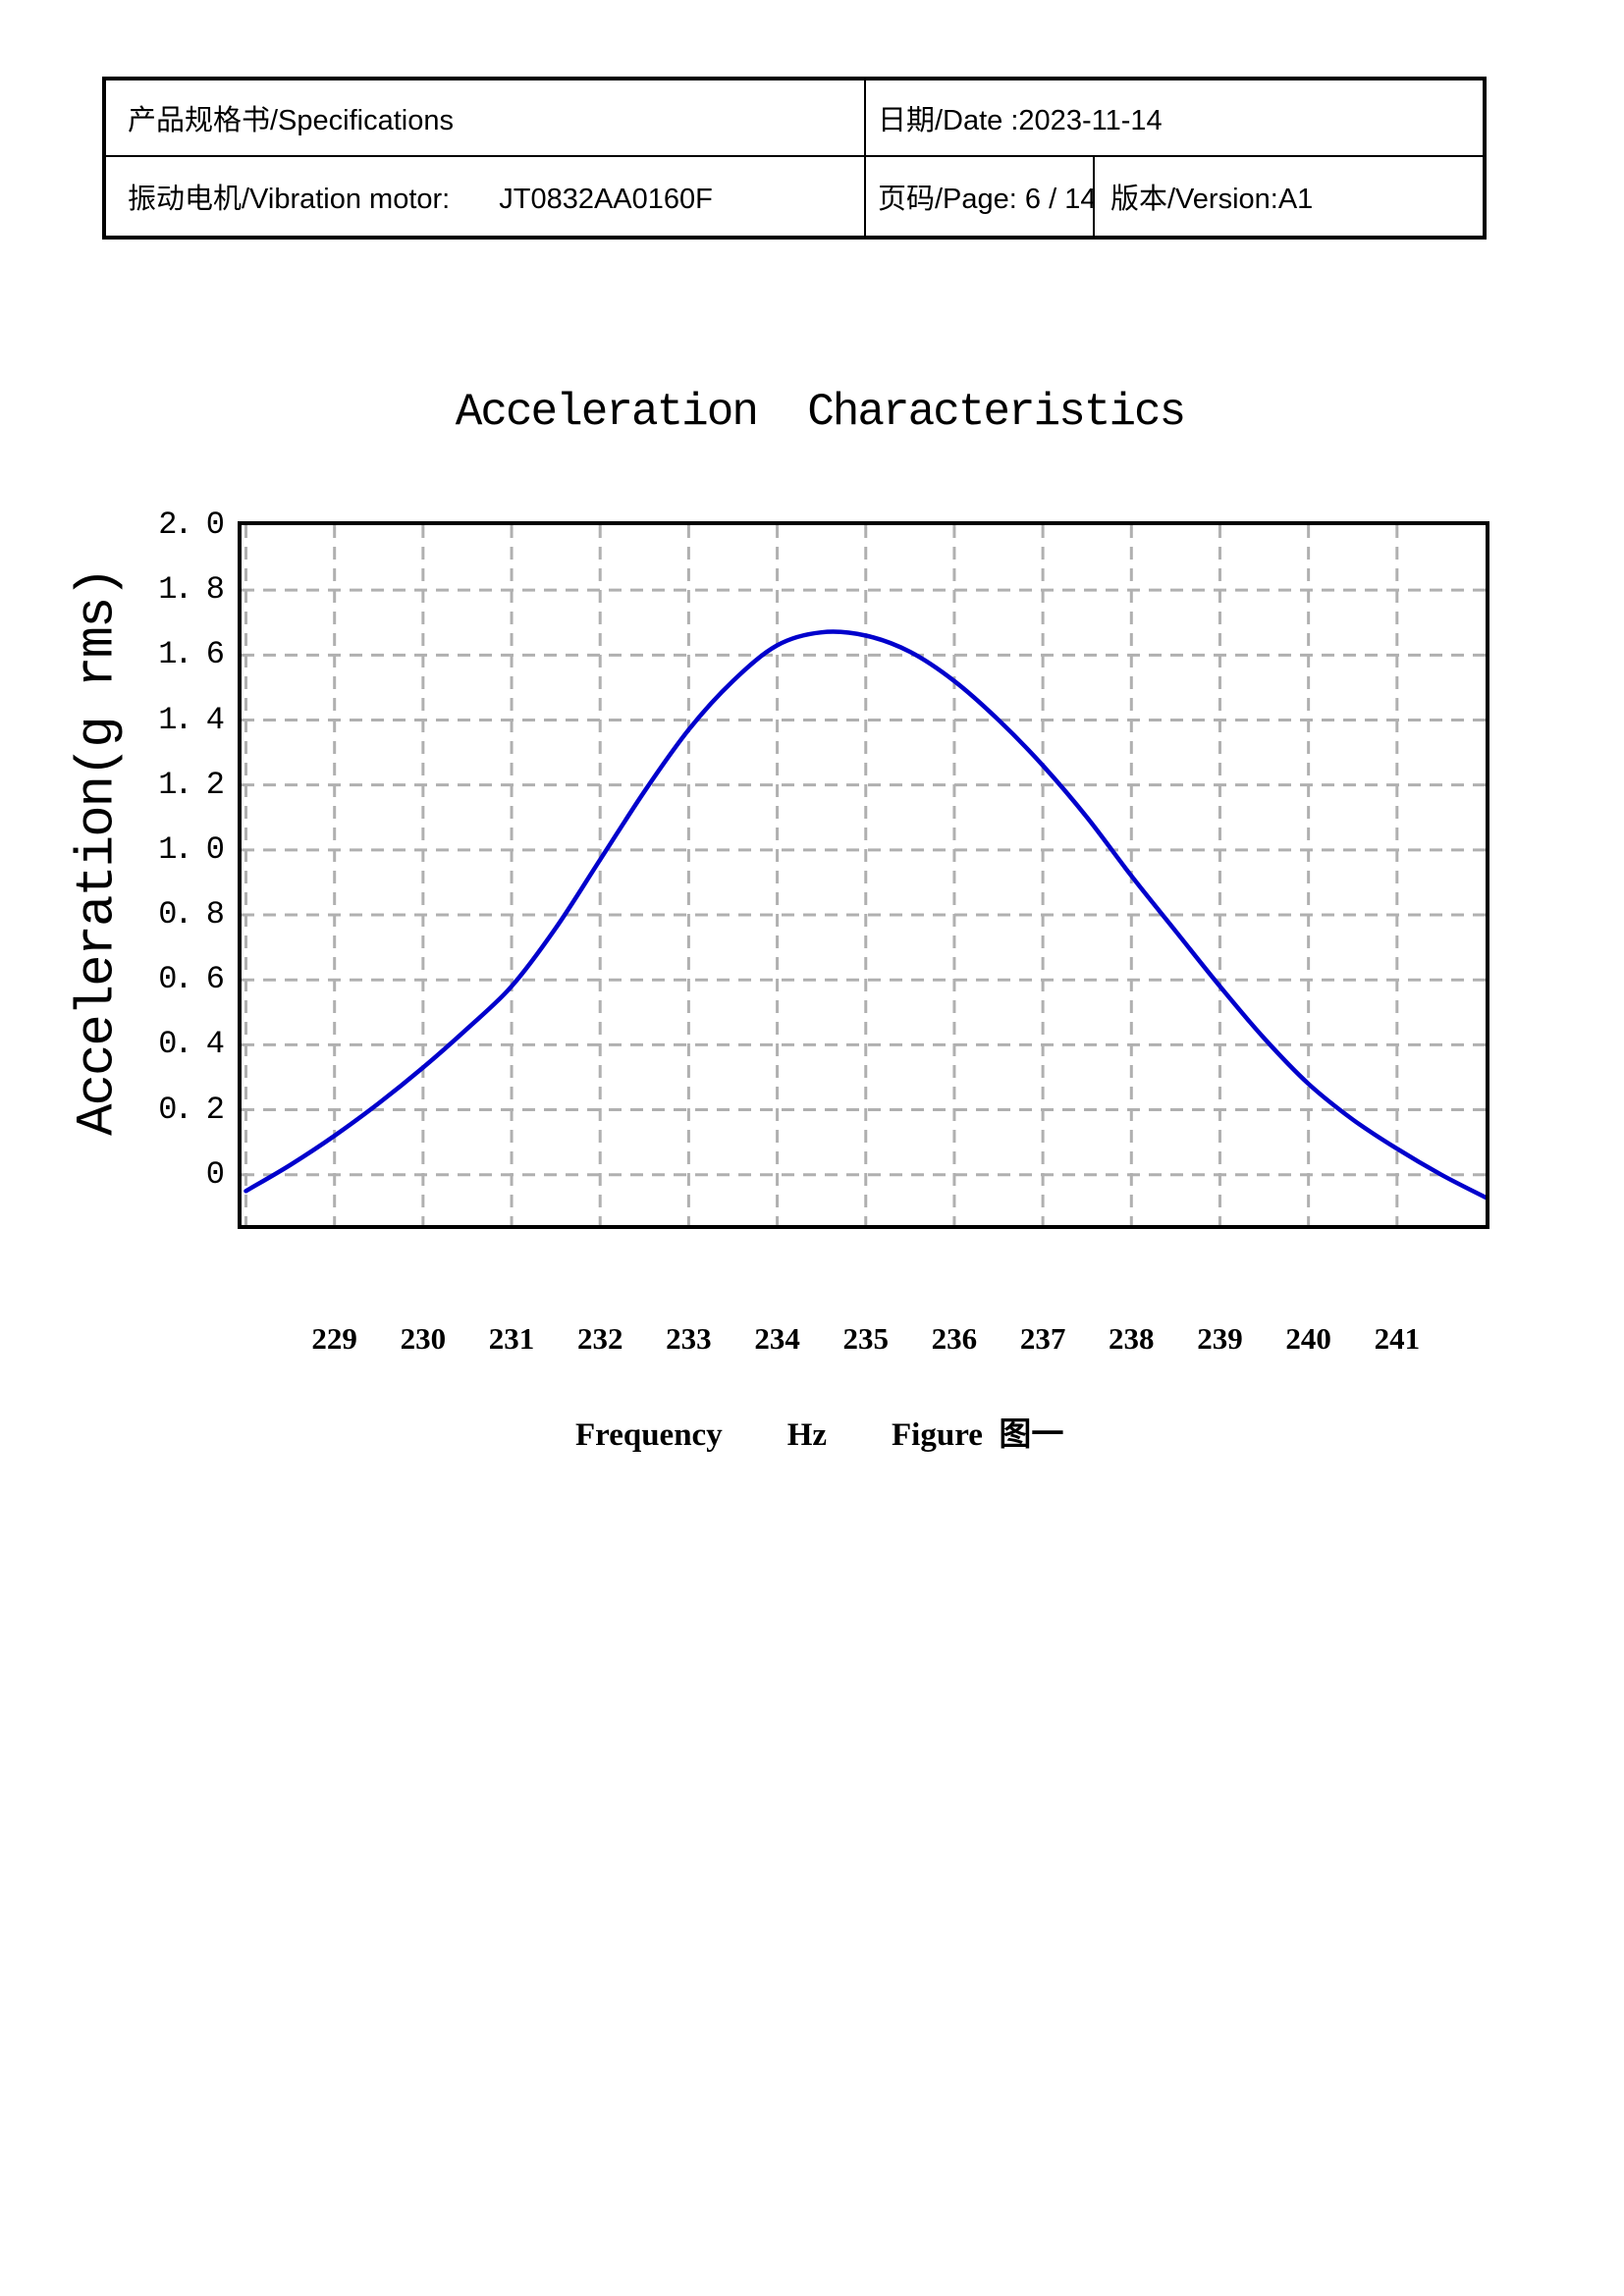 This screenshot has width=1624, height=2296. Describe the element at coordinates (191, 784) in the screenshot. I see `y-tick-label: 1. 2` at that location.